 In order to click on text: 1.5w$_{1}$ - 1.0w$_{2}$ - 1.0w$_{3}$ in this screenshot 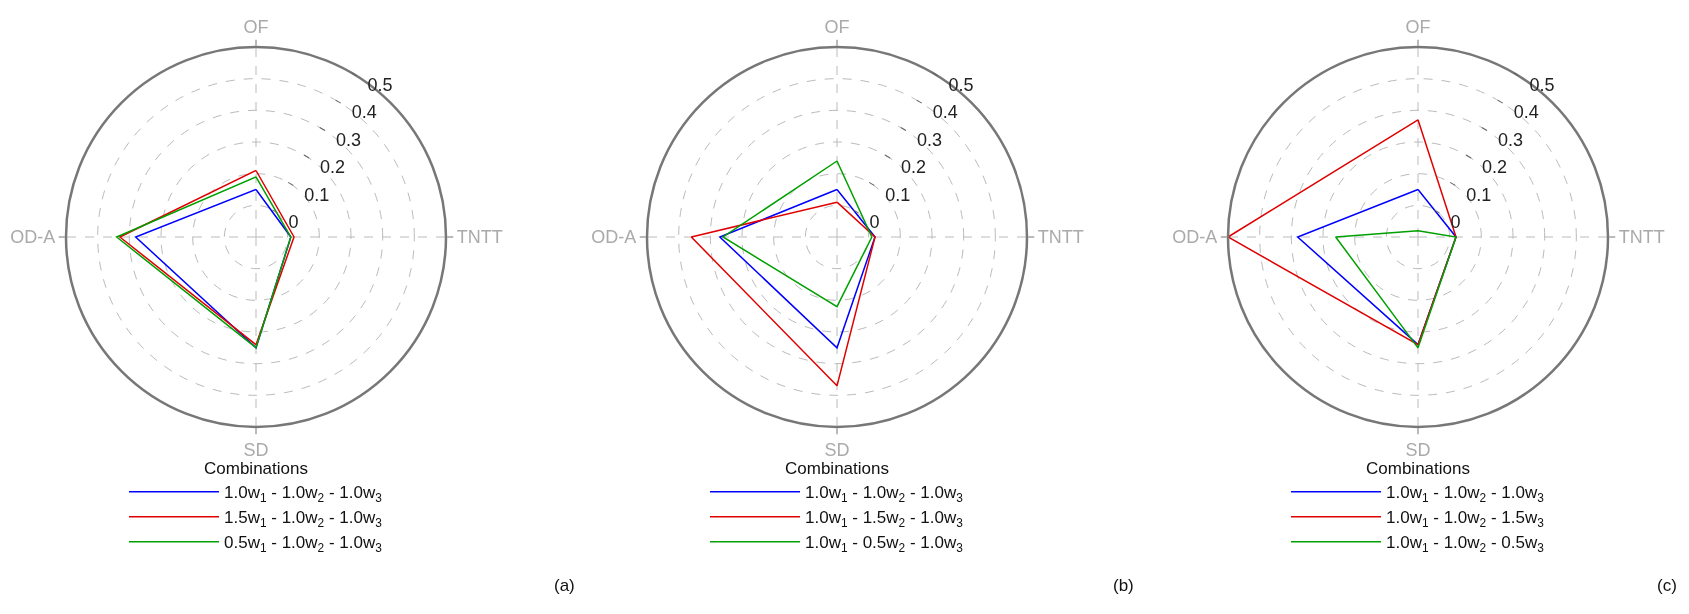, I will do `click(303, 519)`.